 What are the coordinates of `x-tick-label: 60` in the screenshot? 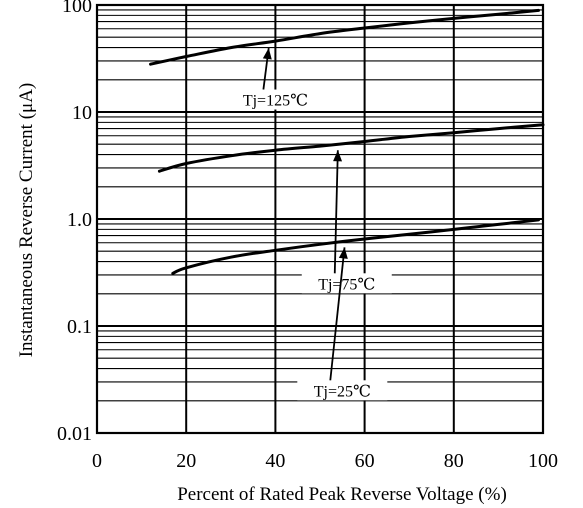 It's located at (365, 461).